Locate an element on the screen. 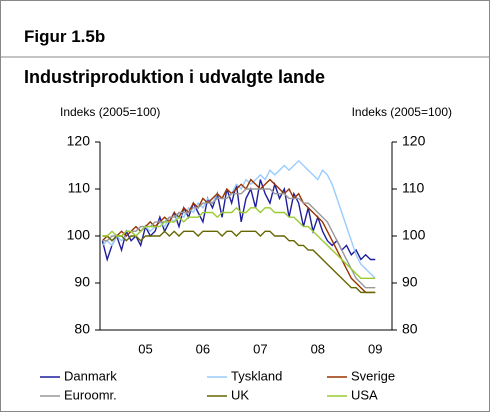 Image resolution: width=490 pixels, height=417 pixels. legend-label: USA is located at coordinates (364, 394).